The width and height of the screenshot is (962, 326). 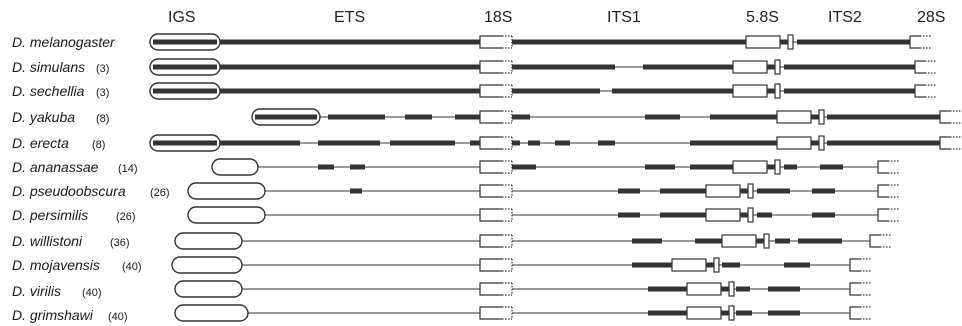 What do you see at coordinates (69, 191) in the screenshot?
I see `species-name: D. pseudoobscura` at bounding box center [69, 191].